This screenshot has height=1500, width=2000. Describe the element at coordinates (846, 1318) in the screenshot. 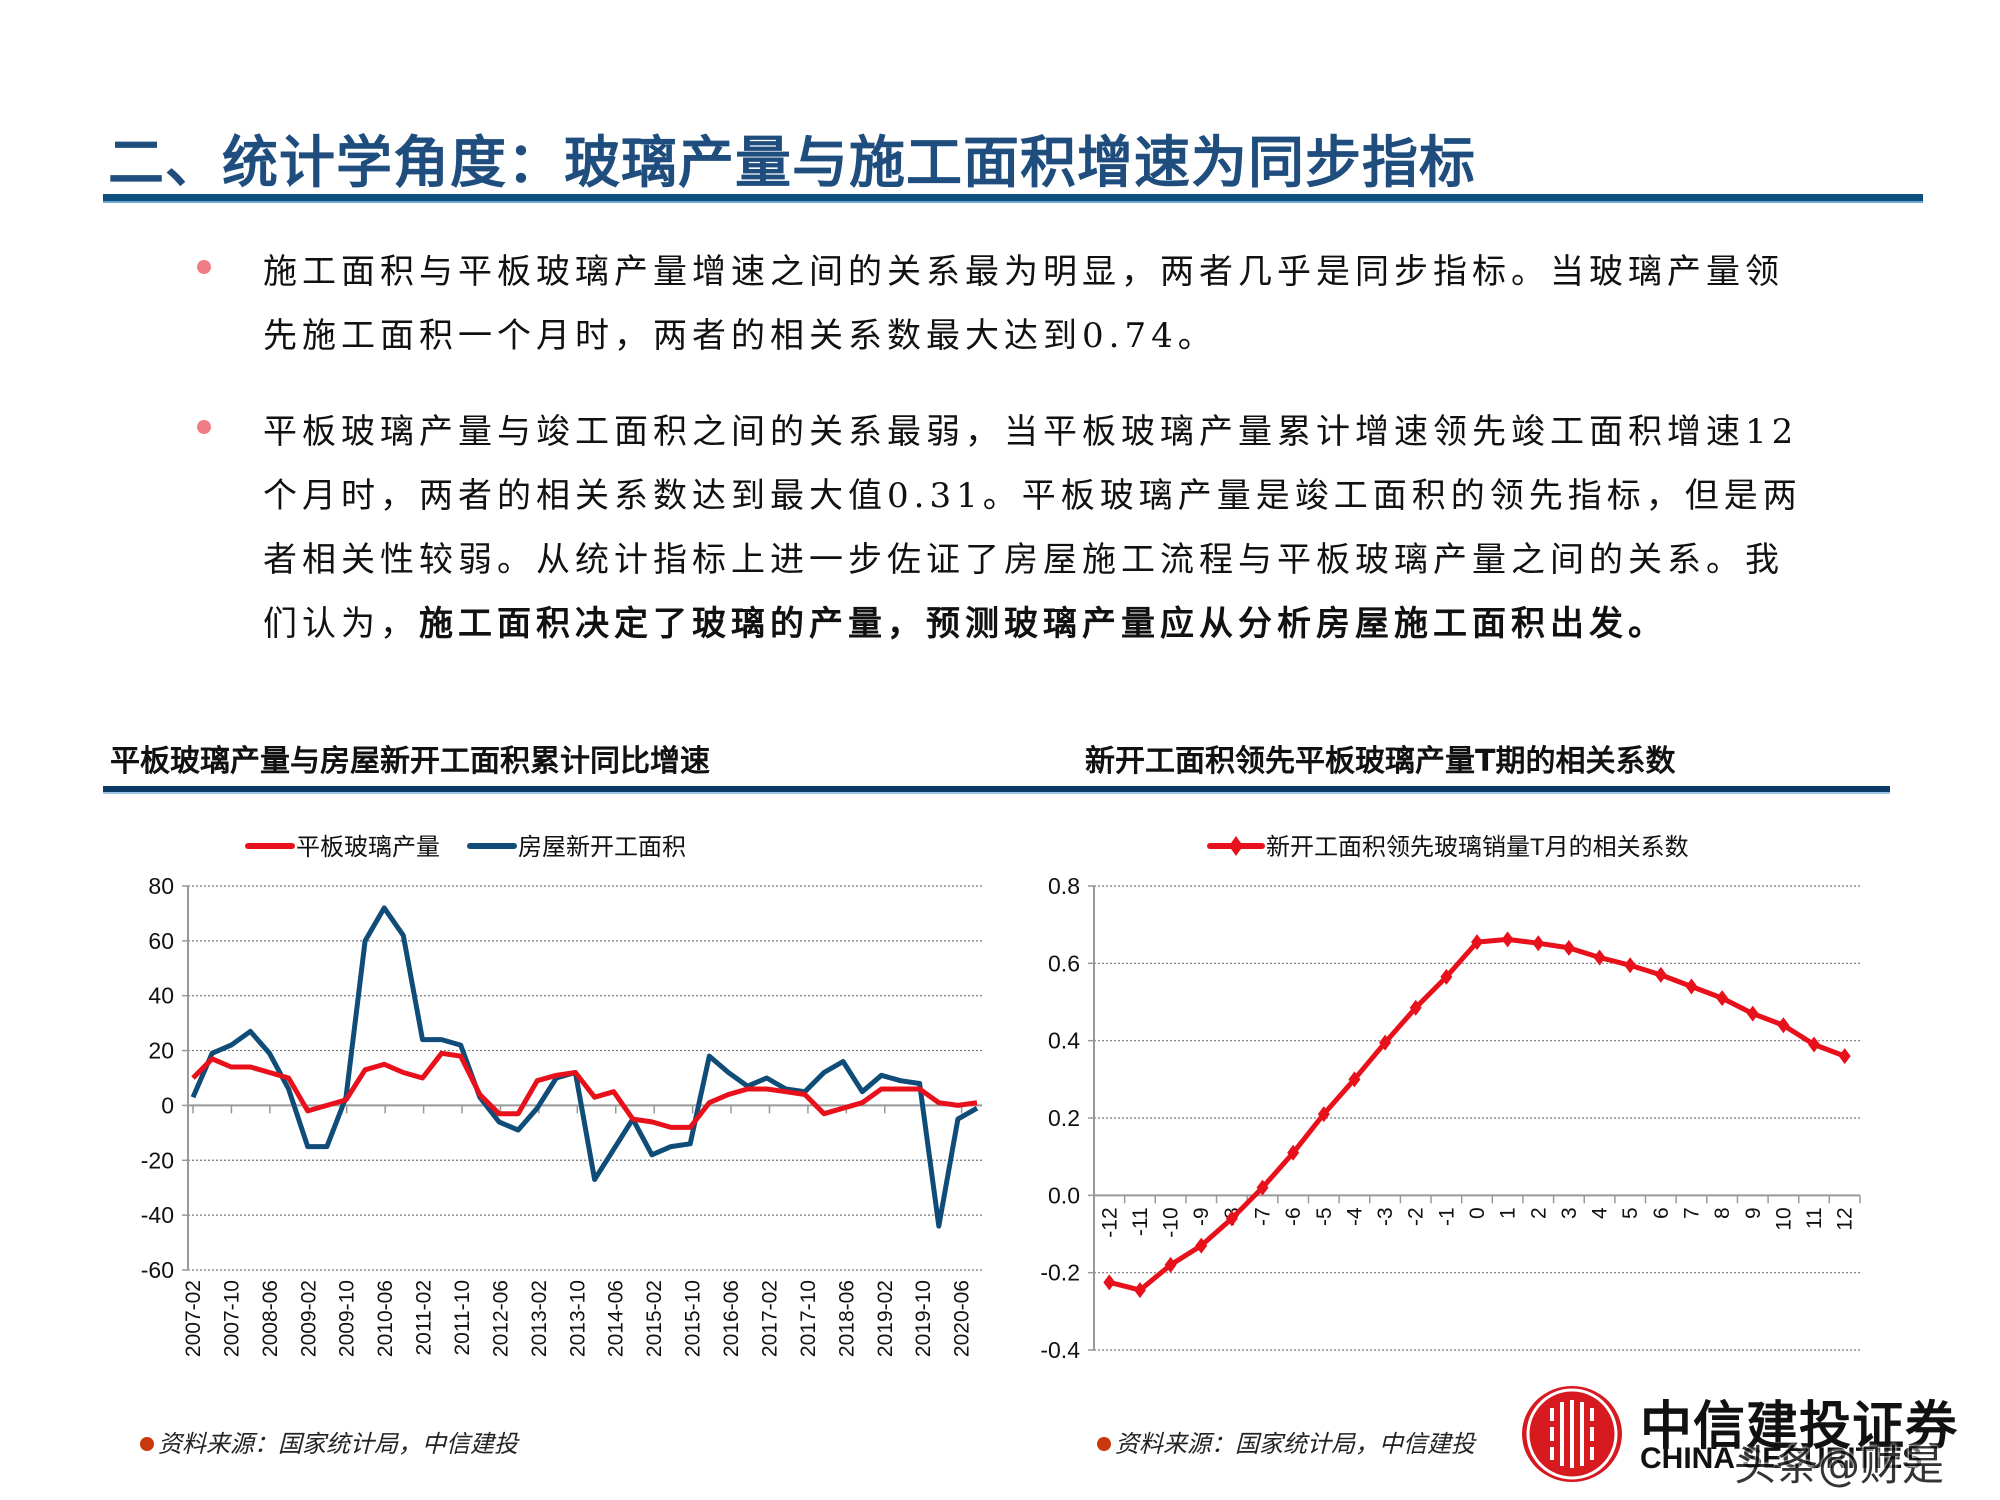

I see `svg-text: 2018-06` at that location.